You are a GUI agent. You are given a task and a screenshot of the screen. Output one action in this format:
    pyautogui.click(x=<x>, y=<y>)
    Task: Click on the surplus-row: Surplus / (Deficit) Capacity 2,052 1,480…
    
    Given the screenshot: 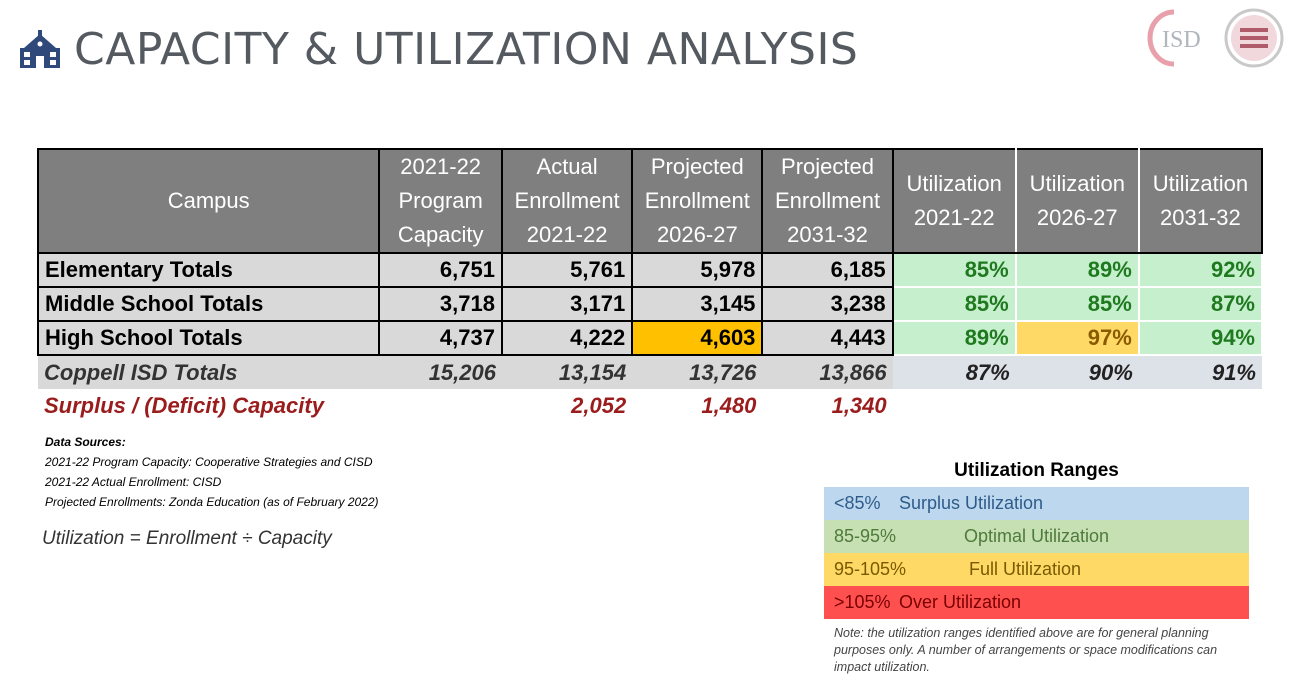 What is the action you would take?
    pyautogui.click(x=650, y=406)
    